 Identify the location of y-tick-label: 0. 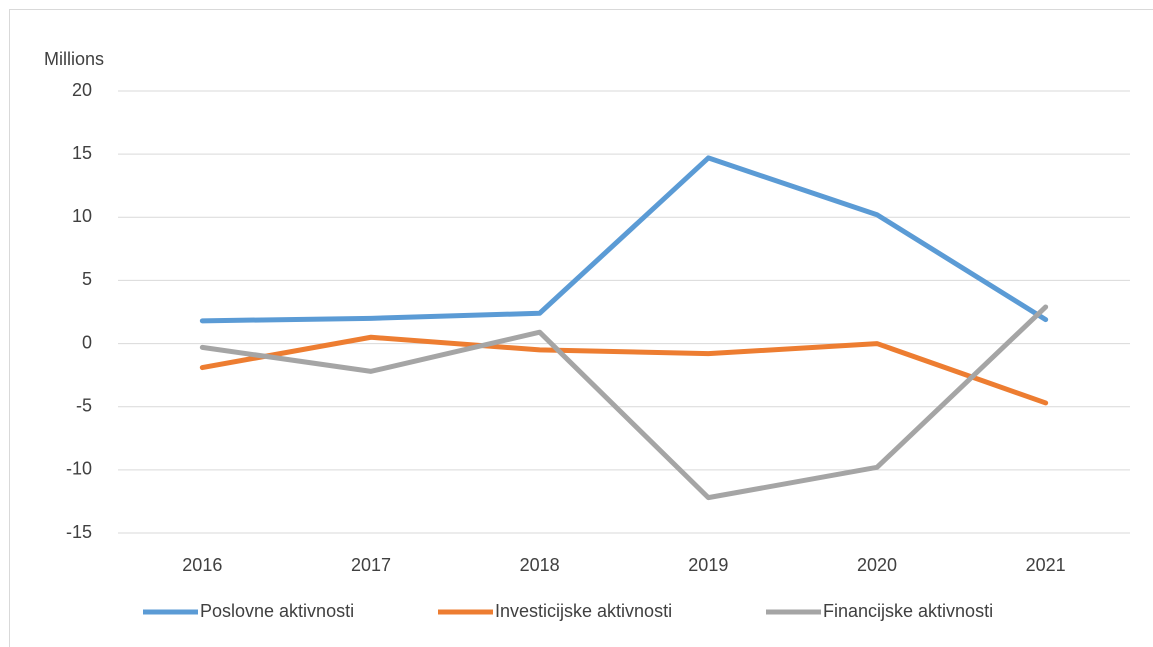
(87, 342).